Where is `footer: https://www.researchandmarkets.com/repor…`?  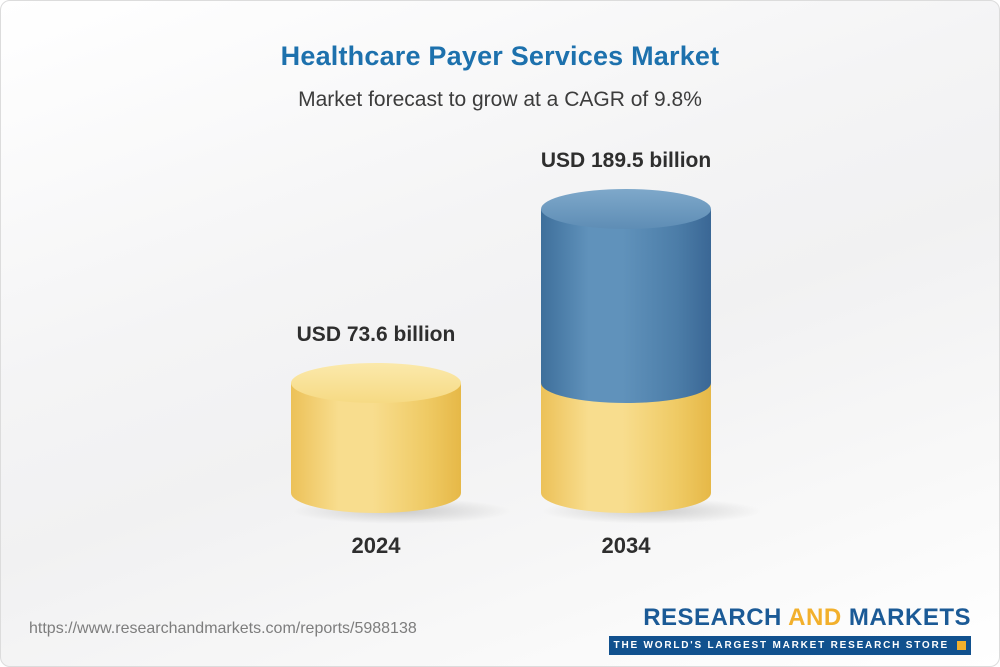 footer: https://www.researchandmarkets.com/repor… is located at coordinates (500, 629).